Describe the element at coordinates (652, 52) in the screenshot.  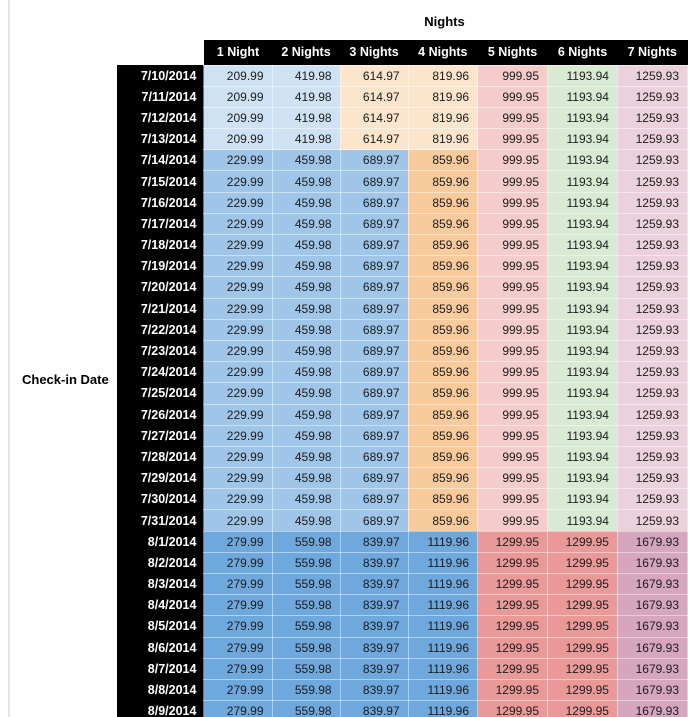
I see `column-header: 7 Nights` at that location.